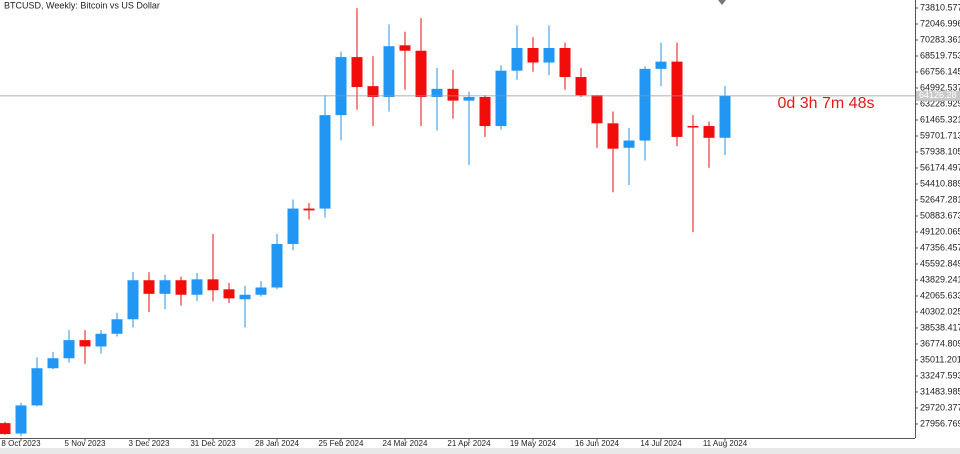 The height and width of the screenshot is (454, 960). Describe the element at coordinates (940, 71) in the screenshot. I see `y-tick-label: 66756.145` at that location.